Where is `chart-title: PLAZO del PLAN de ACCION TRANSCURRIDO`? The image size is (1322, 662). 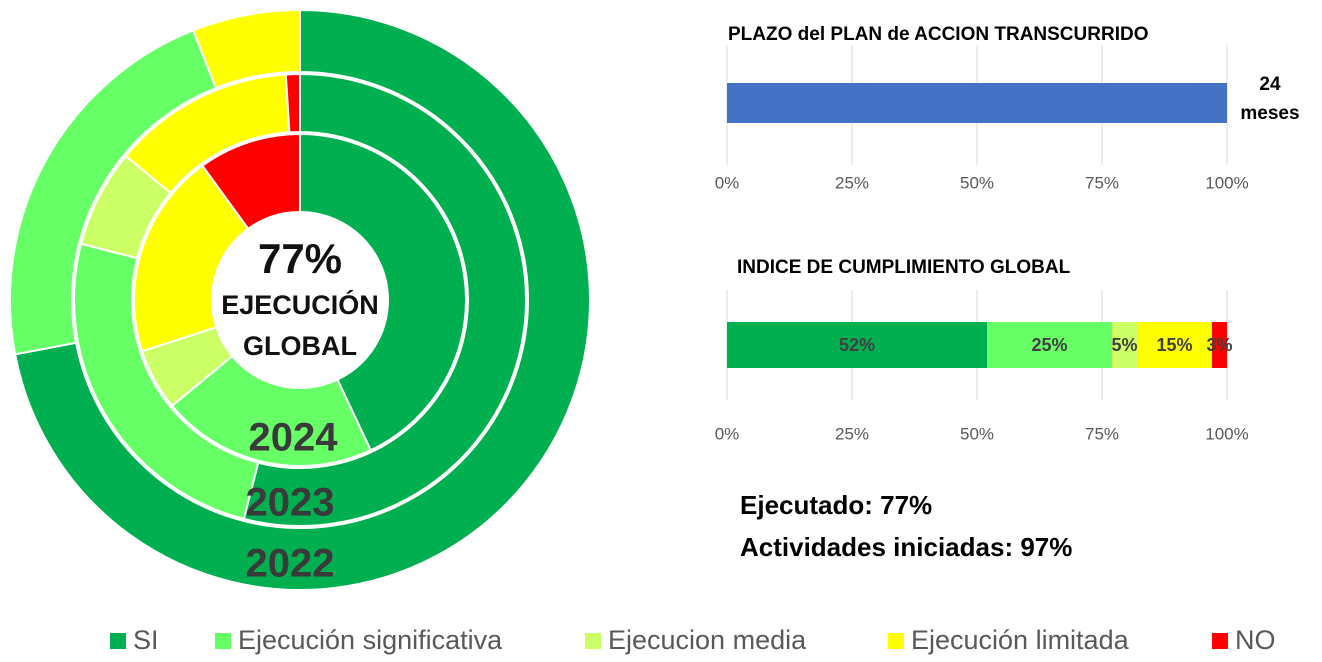 chart-title: PLAZO del PLAN de ACCION TRANSCURRIDO is located at coordinates (938, 34).